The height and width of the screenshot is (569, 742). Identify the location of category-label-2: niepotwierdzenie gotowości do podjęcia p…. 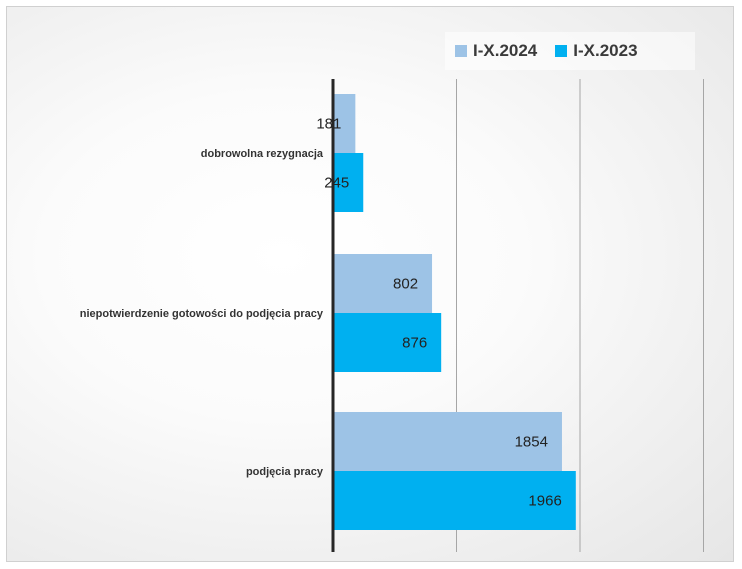
(202, 314).